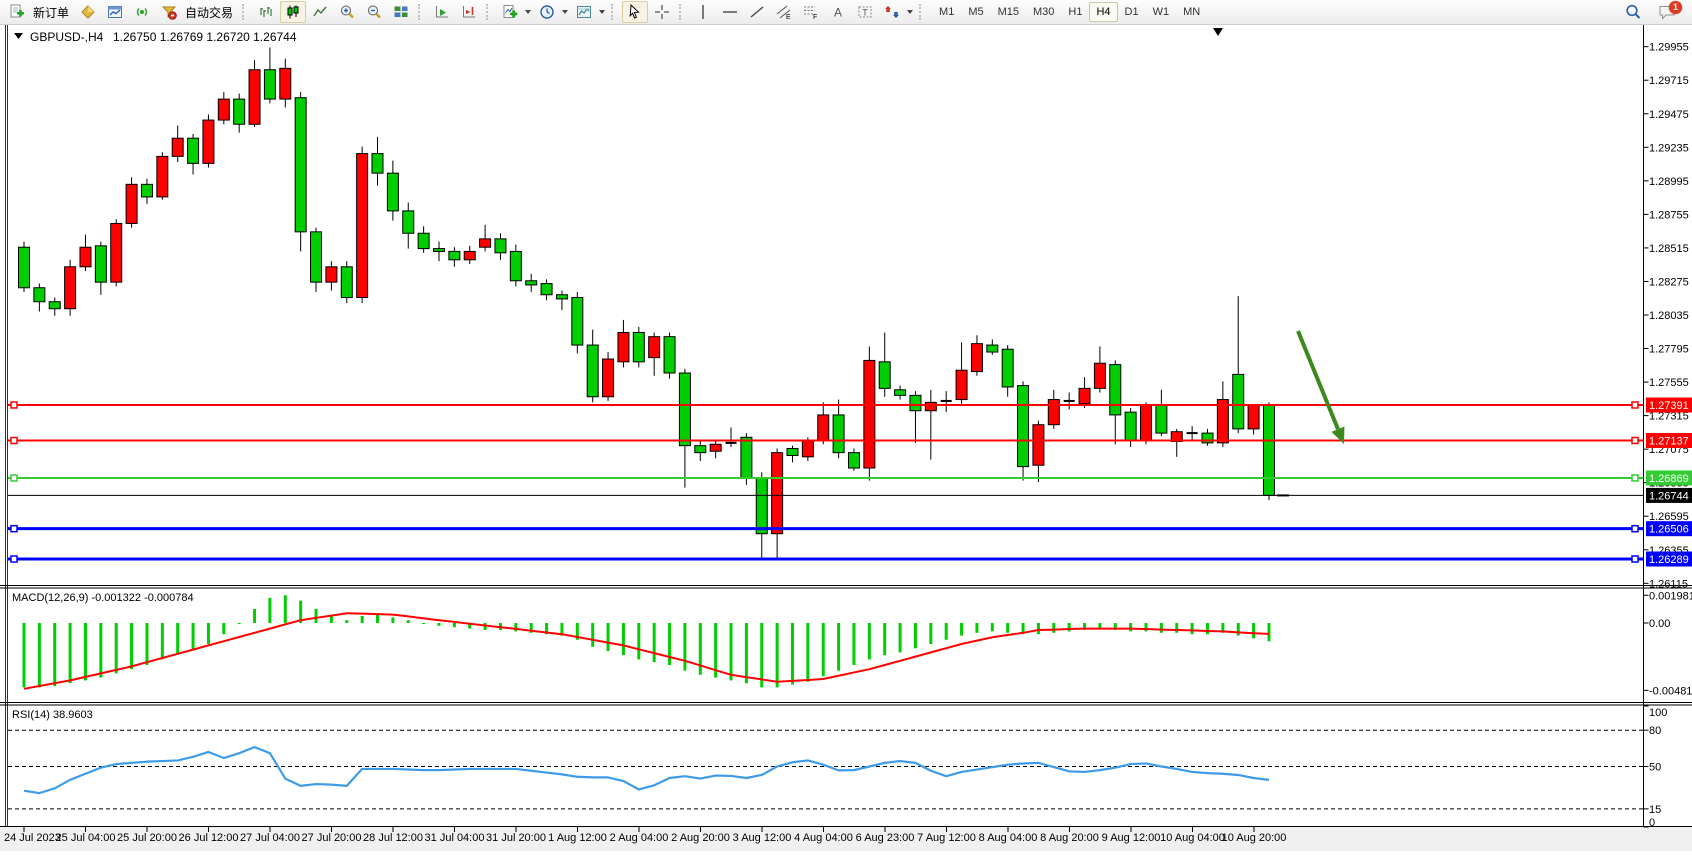 The image size is (1692, 856). Describe the element at coordinates (850, 440) in the screenshot. I see `horizontal-line-1.27137` at that location.